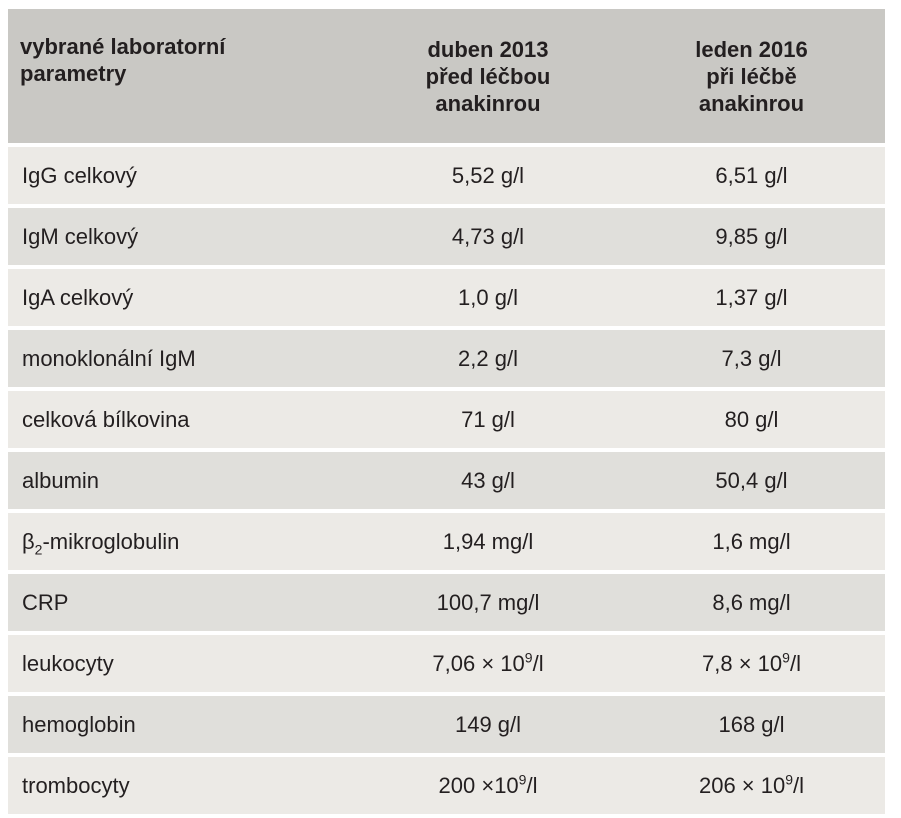 The width and height of the screenshot is (901, 818). I want to click on value-2016-cell: 7,8 × 109/l, so click(751, 665).